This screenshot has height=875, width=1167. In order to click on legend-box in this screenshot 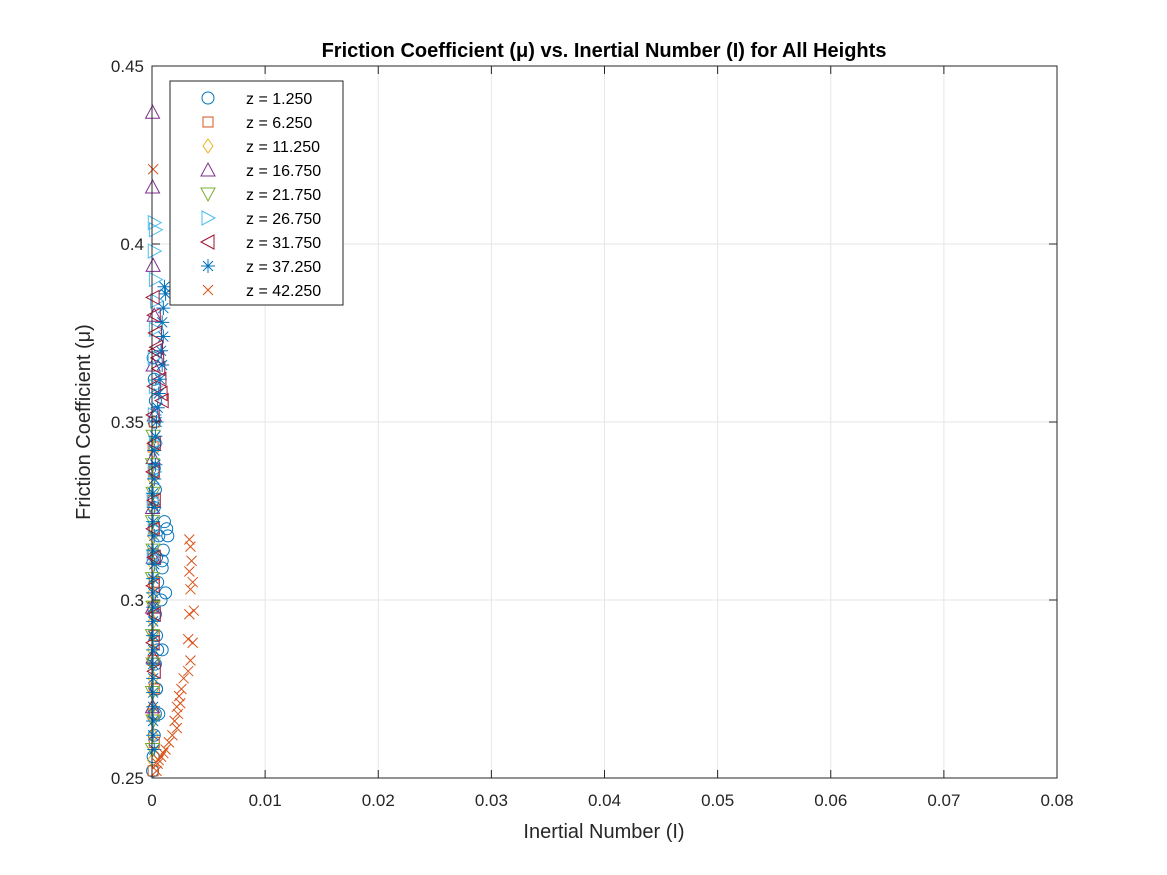, I will do `click(256, 193)`.